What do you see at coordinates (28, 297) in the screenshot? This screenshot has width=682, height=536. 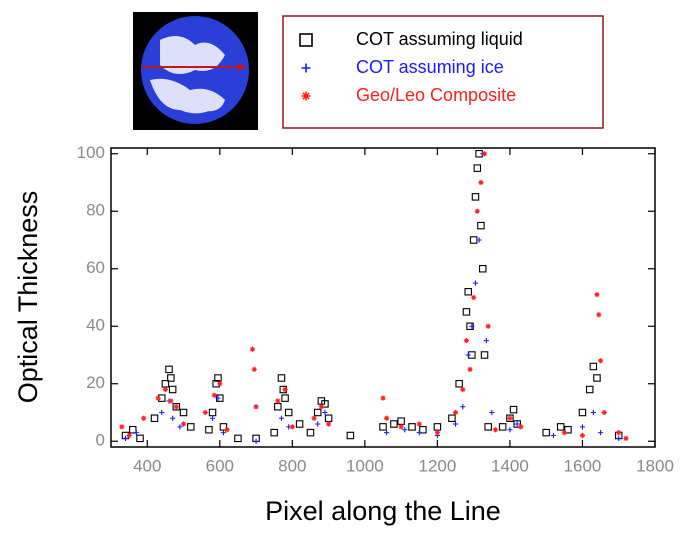 I see `y-axis-title: Optical Thickness` at bounding box center [28, 297].